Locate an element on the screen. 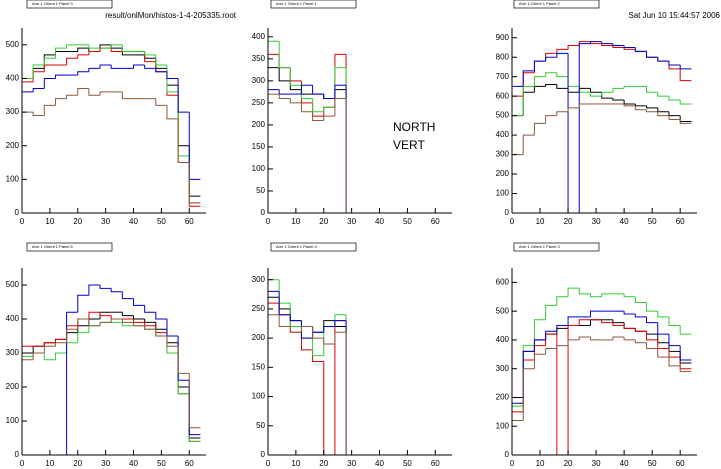 The width and height of the screenshot is (721, 469). subtitle: result/onlMon/histos-1-4-205335.root is located at coordinates (171, 15).